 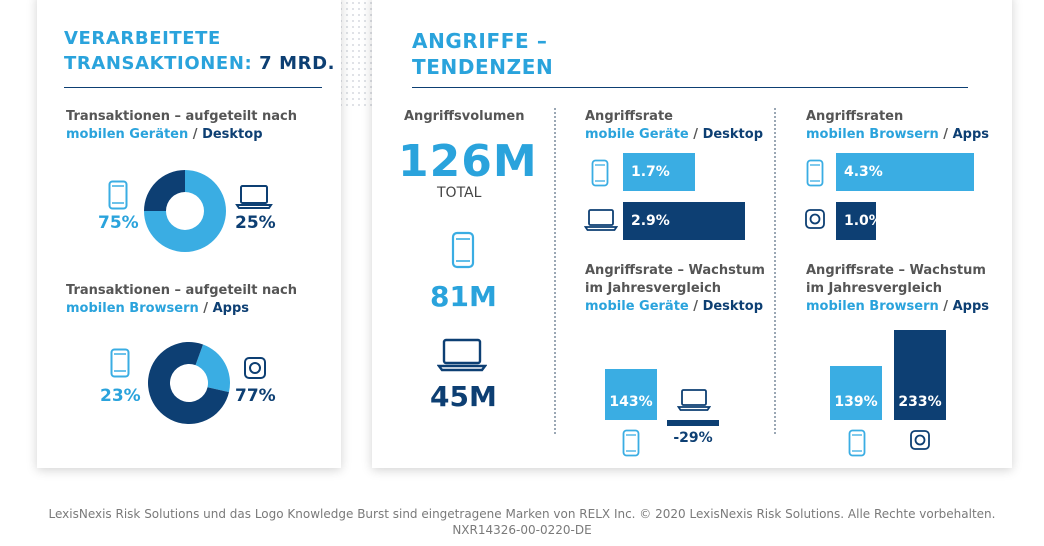 I want to click on attacks-title-rule, so click(x=690, y=87).